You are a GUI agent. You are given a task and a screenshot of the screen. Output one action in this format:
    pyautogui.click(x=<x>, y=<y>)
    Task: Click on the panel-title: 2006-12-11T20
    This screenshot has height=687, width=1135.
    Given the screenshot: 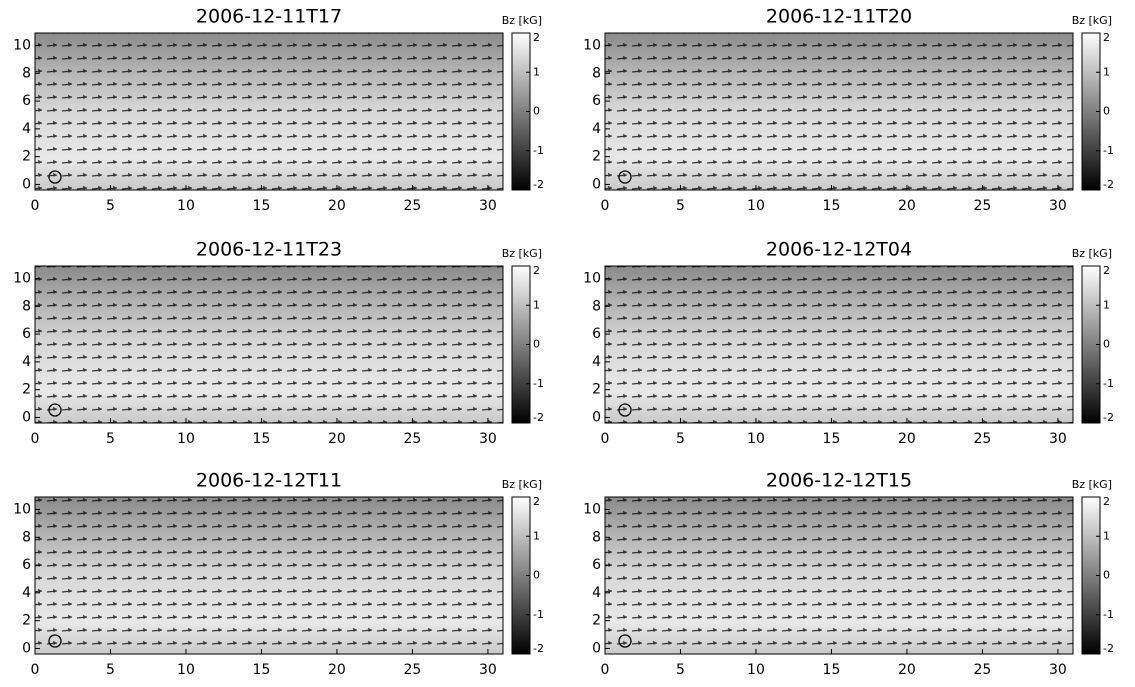 What is the action you would take?
    pyautogui.click(x=839, y=17)
    